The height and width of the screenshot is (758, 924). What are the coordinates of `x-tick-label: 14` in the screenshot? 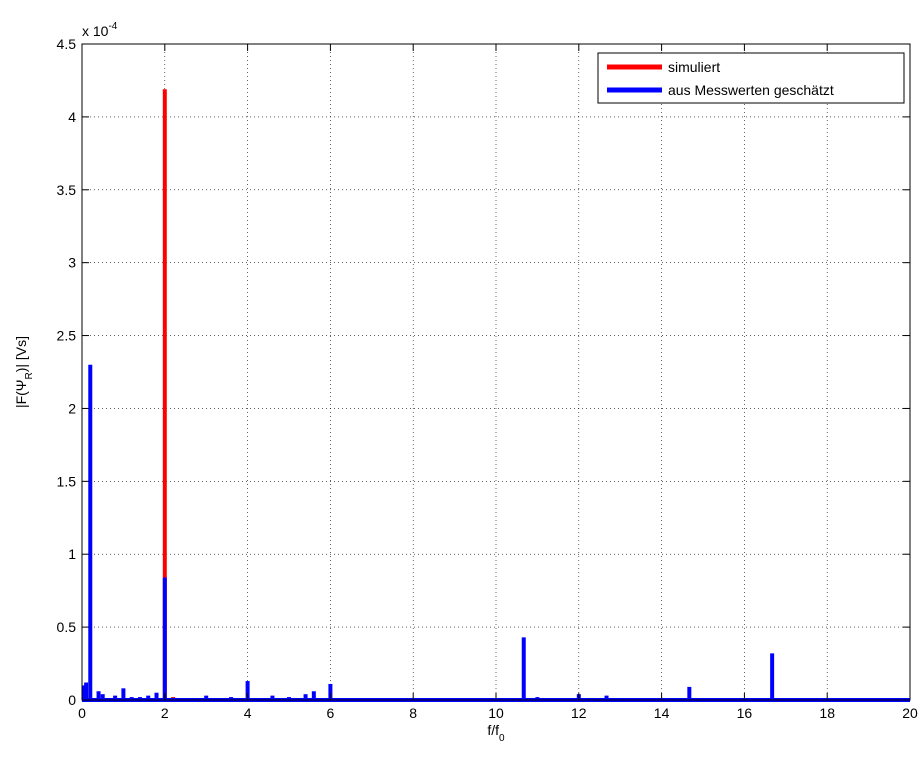 It's located at (662, 713).